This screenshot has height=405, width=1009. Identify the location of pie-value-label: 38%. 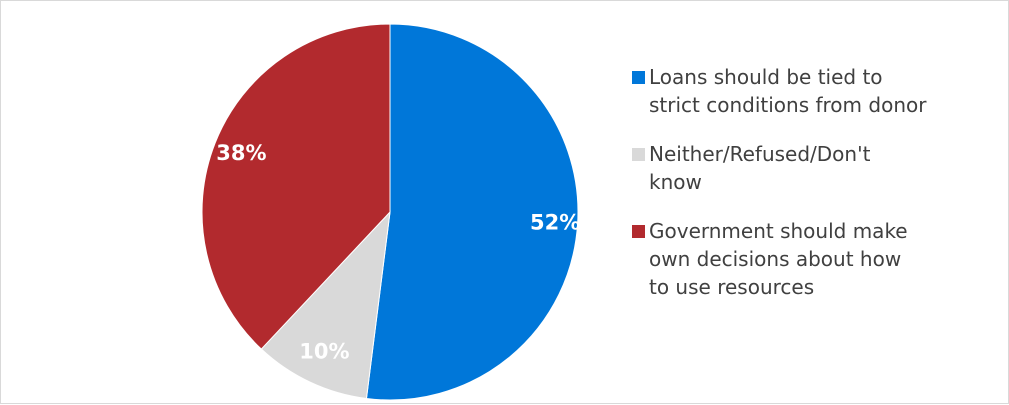
(241, 153).